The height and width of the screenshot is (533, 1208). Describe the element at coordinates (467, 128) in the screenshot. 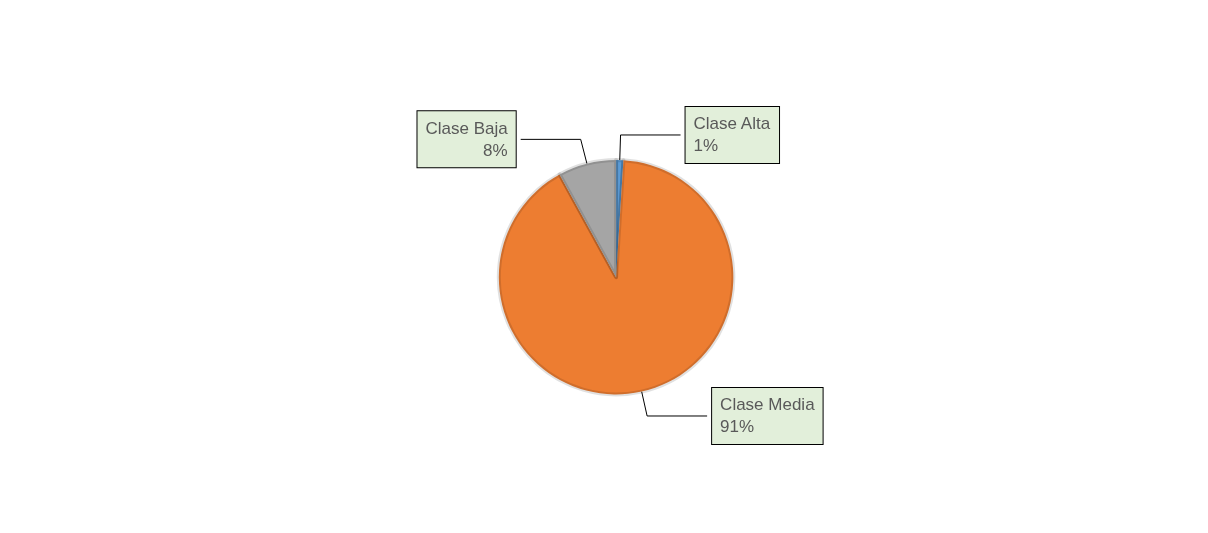

I see `slice-label: Clase Baja` at that location.